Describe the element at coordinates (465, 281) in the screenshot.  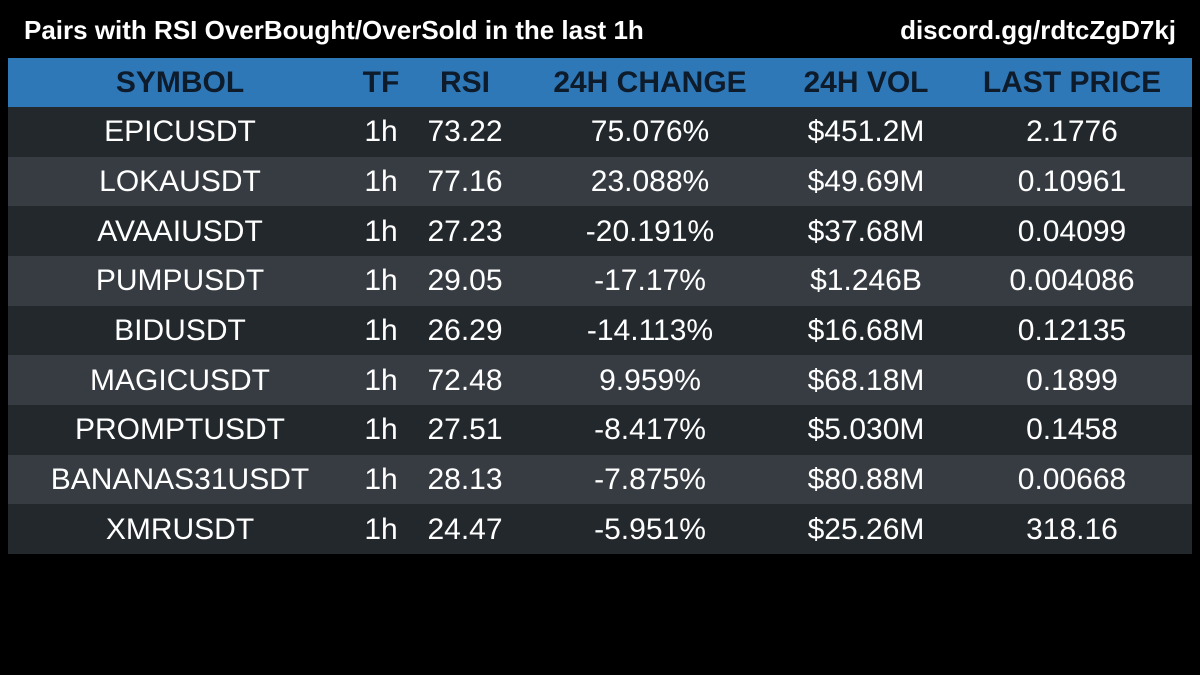
I see `cell-rsi: 29.05` at that location.